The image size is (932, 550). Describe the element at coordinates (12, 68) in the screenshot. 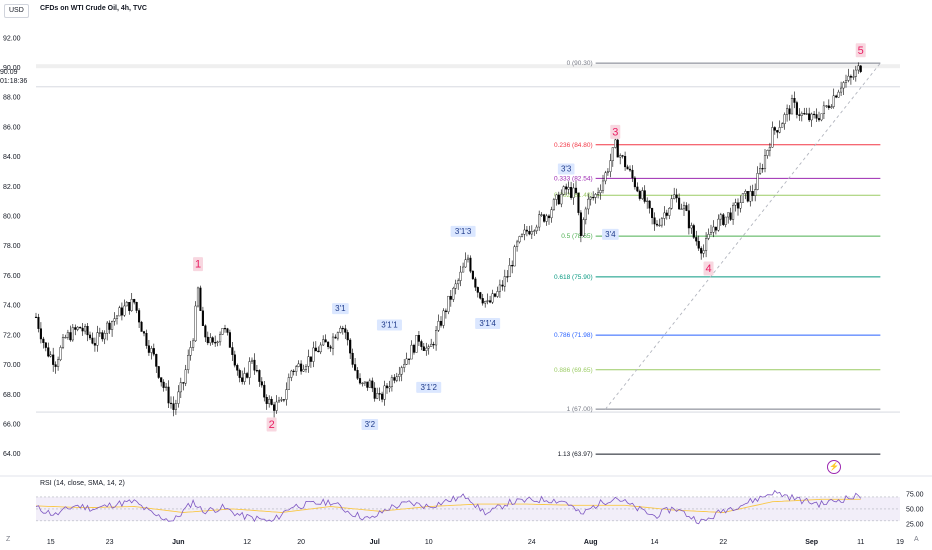

I see `y-tick-label: 90.00` at that location.